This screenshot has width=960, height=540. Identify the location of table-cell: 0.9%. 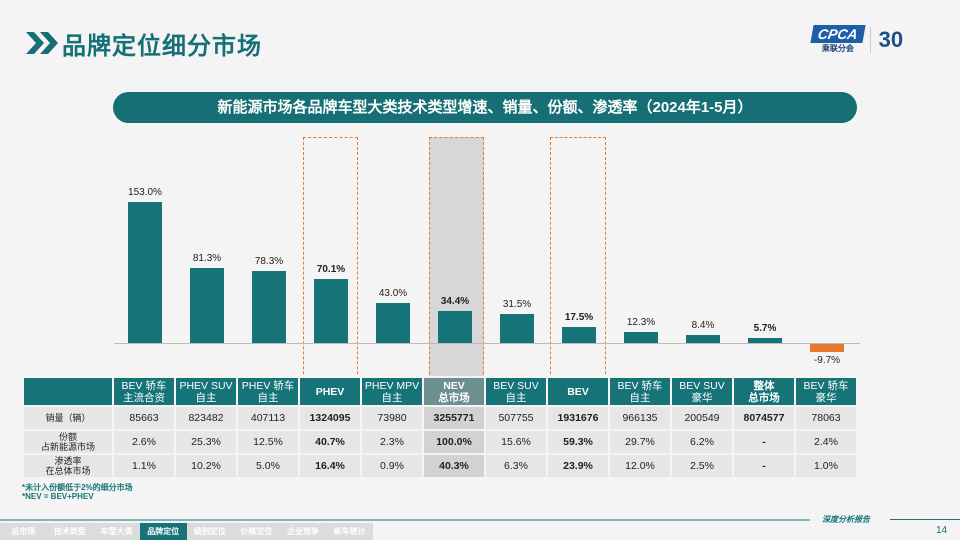
(392, 466).